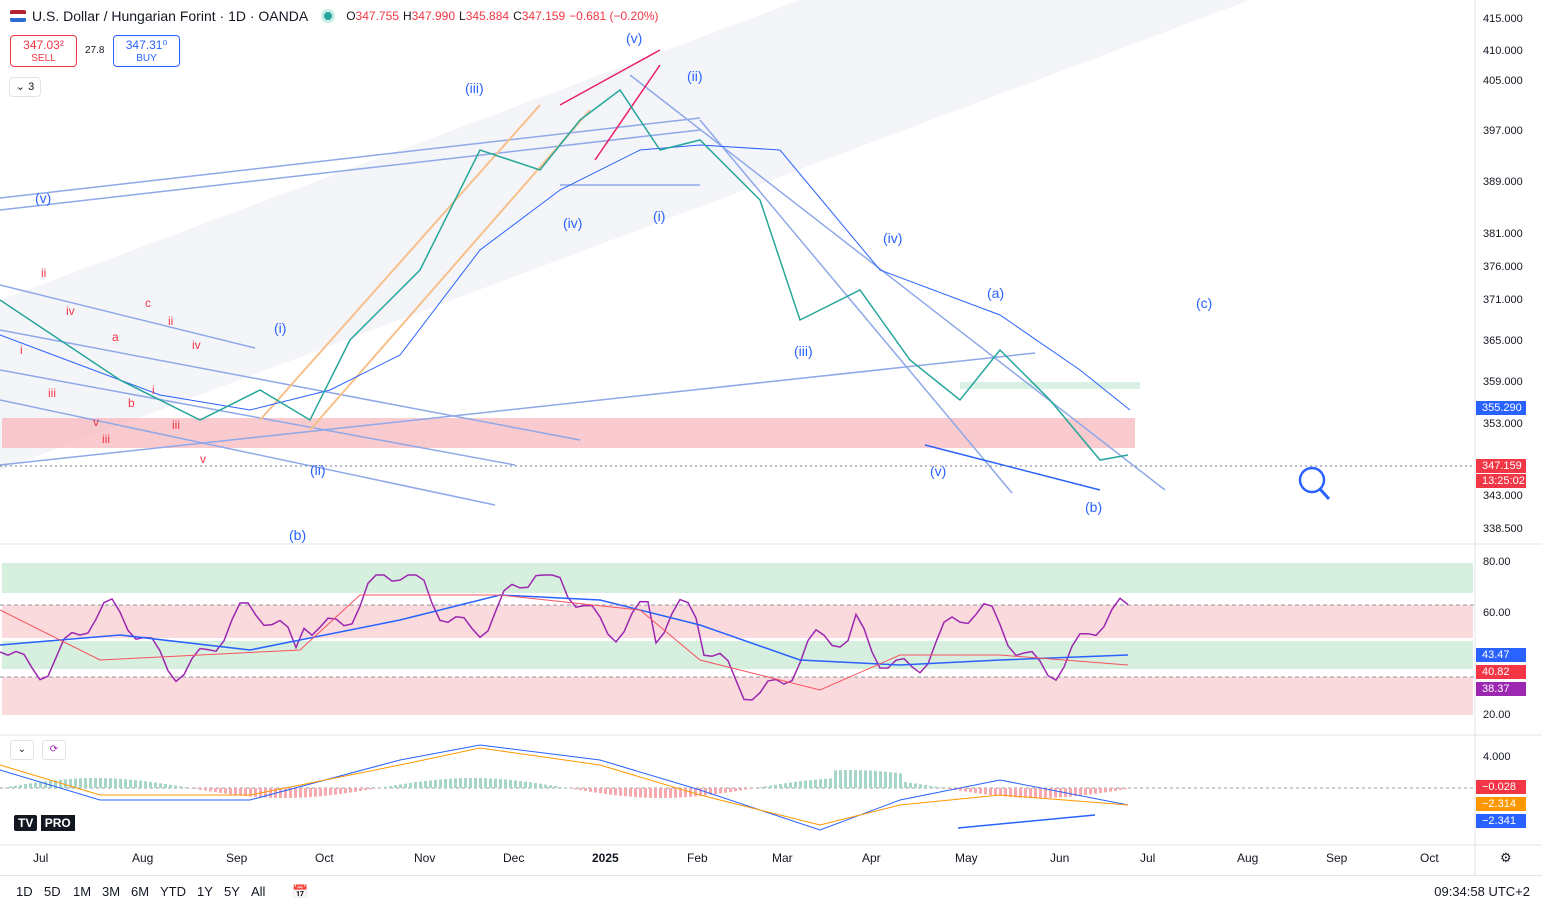 The height and width of the screenshot is (905, 1542). What do you see at coordinates (1503, 182) in the screenshot?
I see `price-tick: 389.000` at bounding box center [1503, 182].